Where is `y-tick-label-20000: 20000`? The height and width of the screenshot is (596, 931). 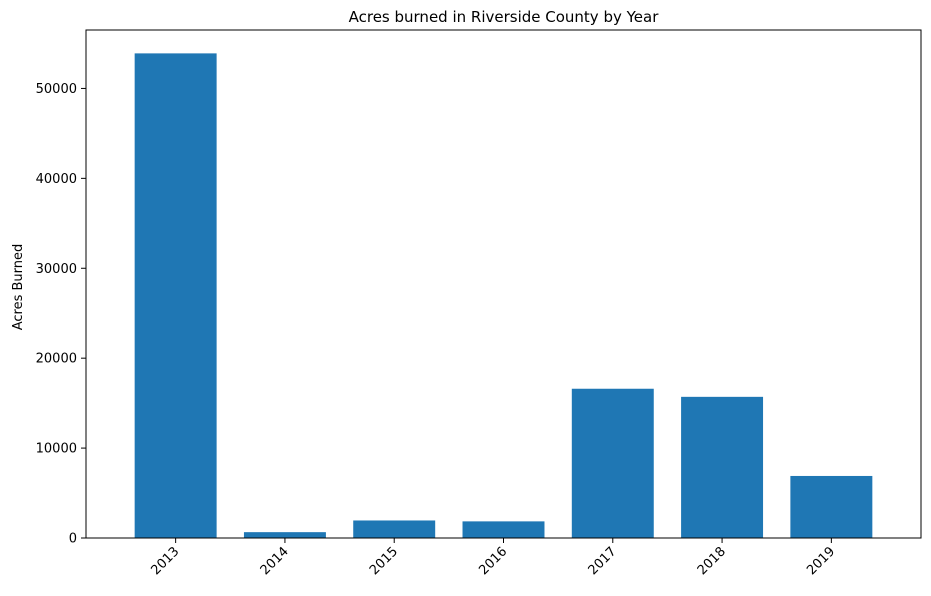
y-tick-label-20000: 20000 is located at coordinates (56, 359).